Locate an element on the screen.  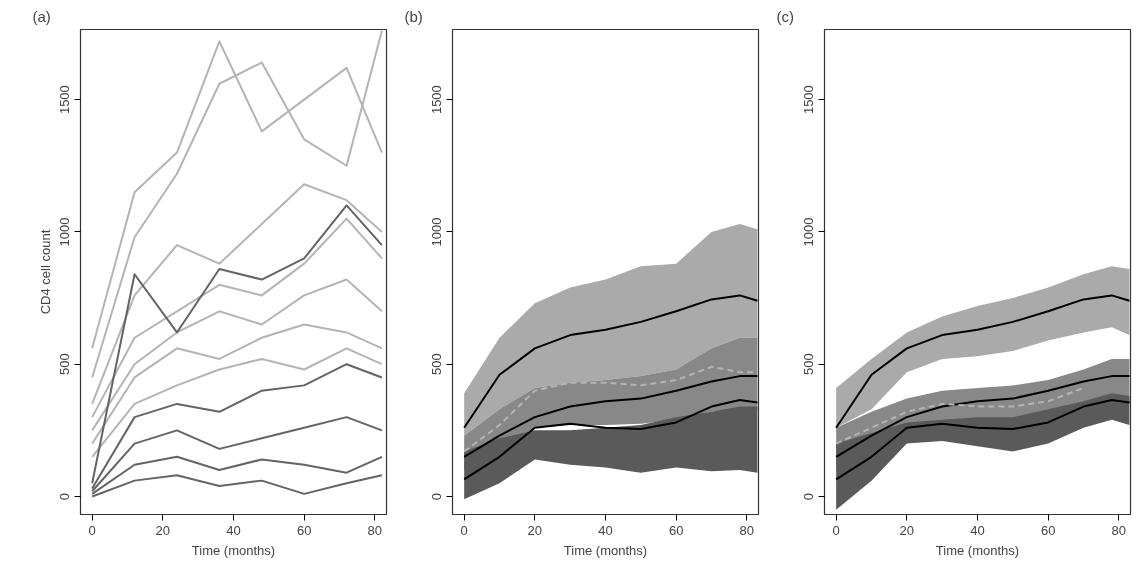
chart-title: (a) is located at coordinates (41, 16).